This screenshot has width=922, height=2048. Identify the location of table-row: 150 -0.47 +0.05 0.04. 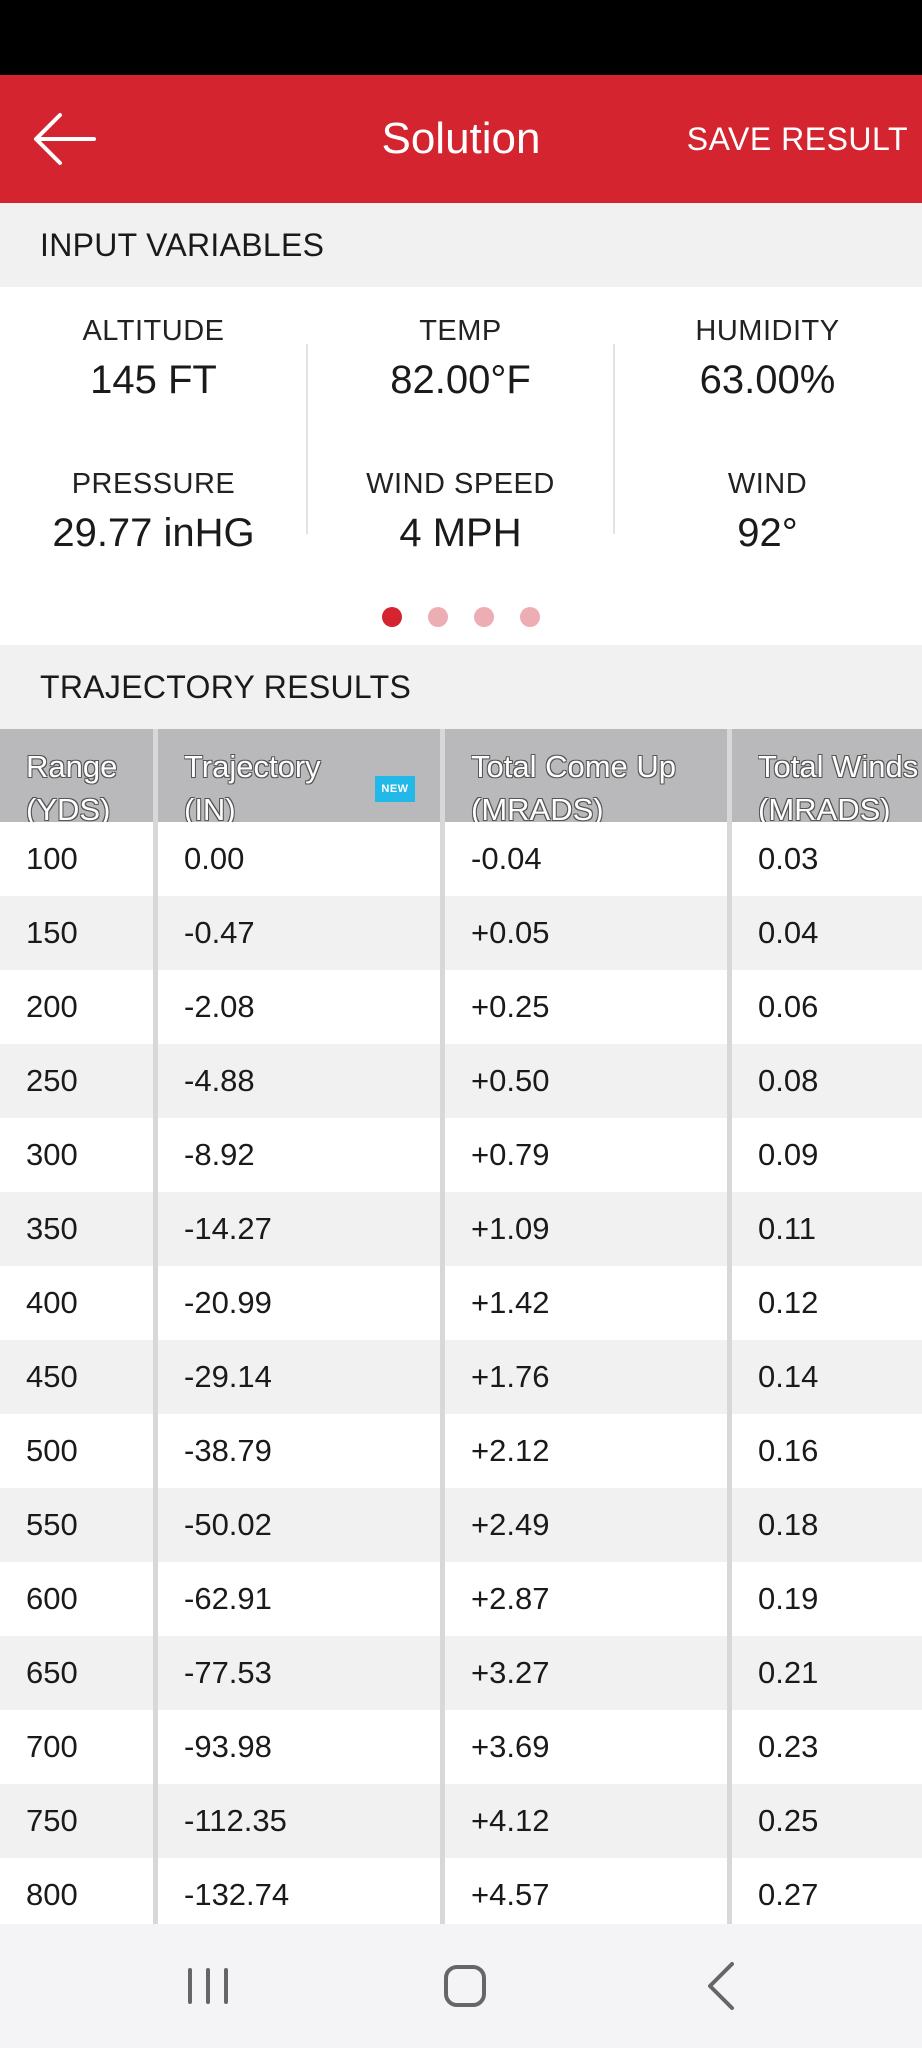
(461, 933).